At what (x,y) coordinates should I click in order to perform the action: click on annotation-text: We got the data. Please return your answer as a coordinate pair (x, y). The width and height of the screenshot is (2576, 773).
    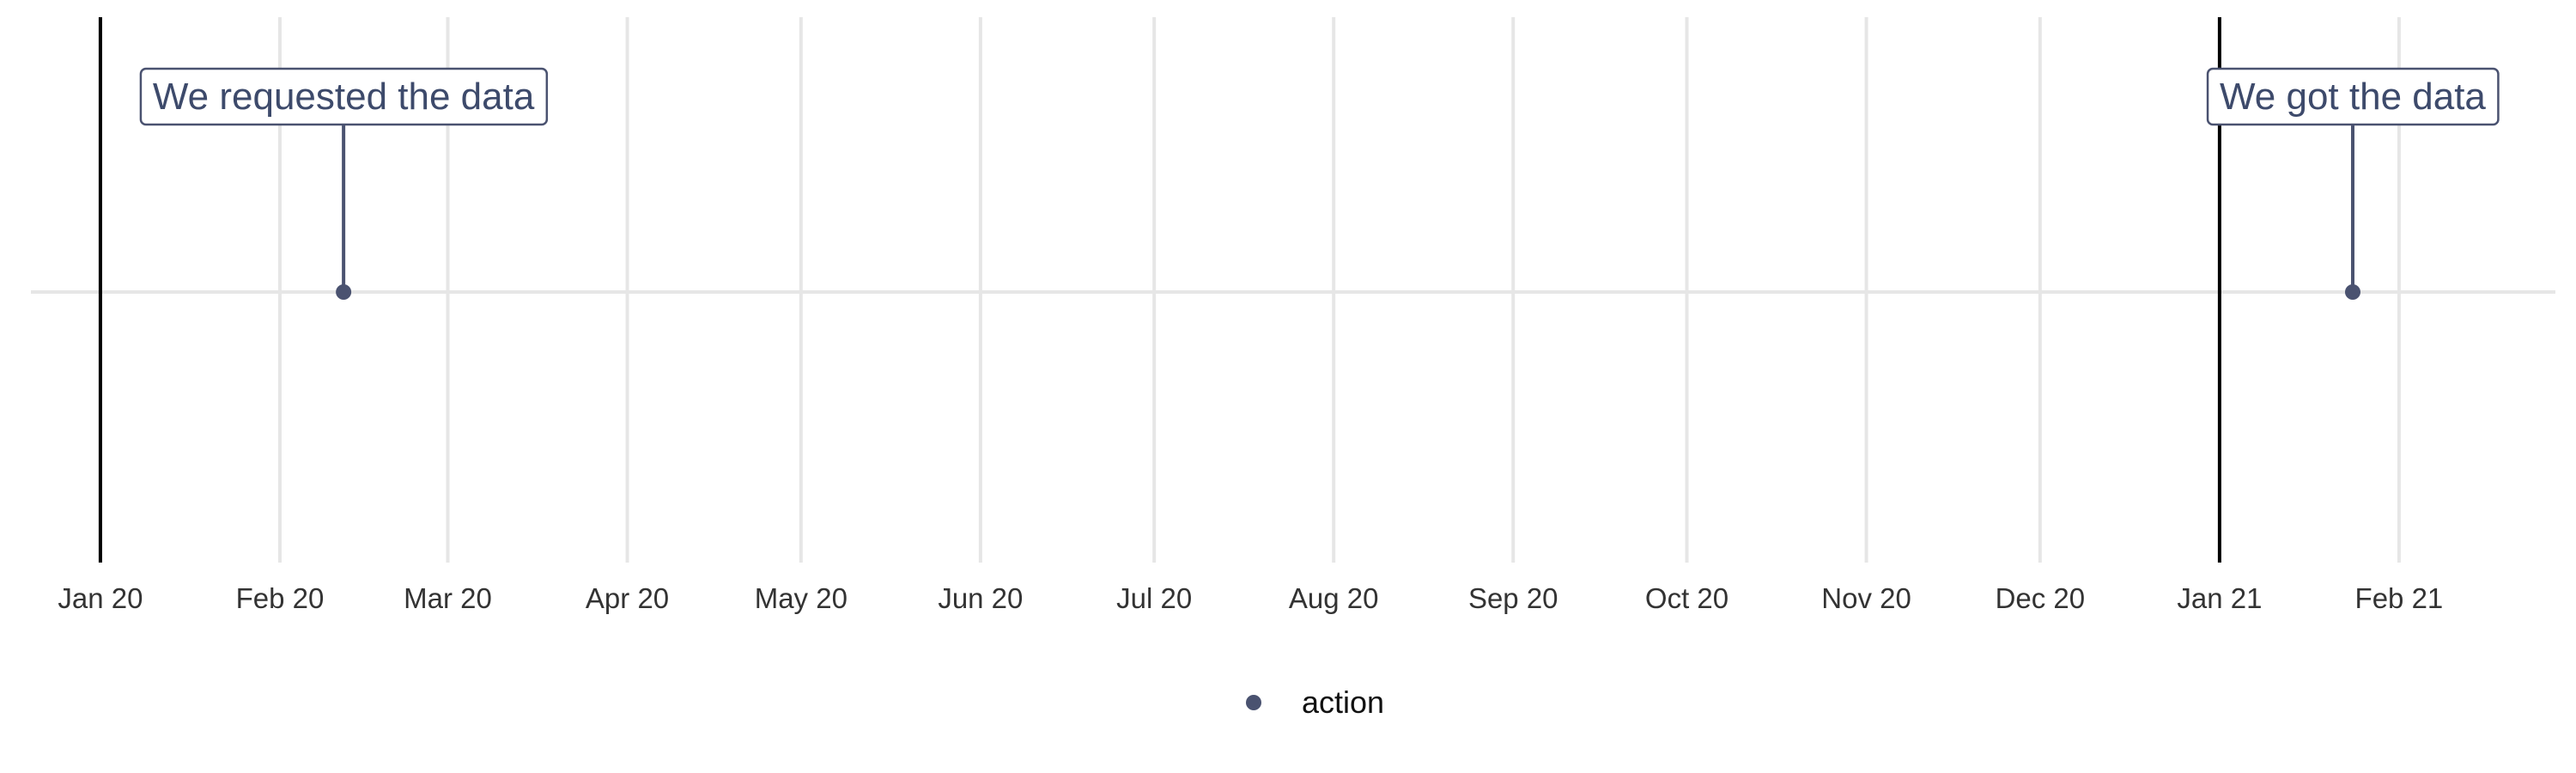
    Looking at the image, I should click on (2353, 97).